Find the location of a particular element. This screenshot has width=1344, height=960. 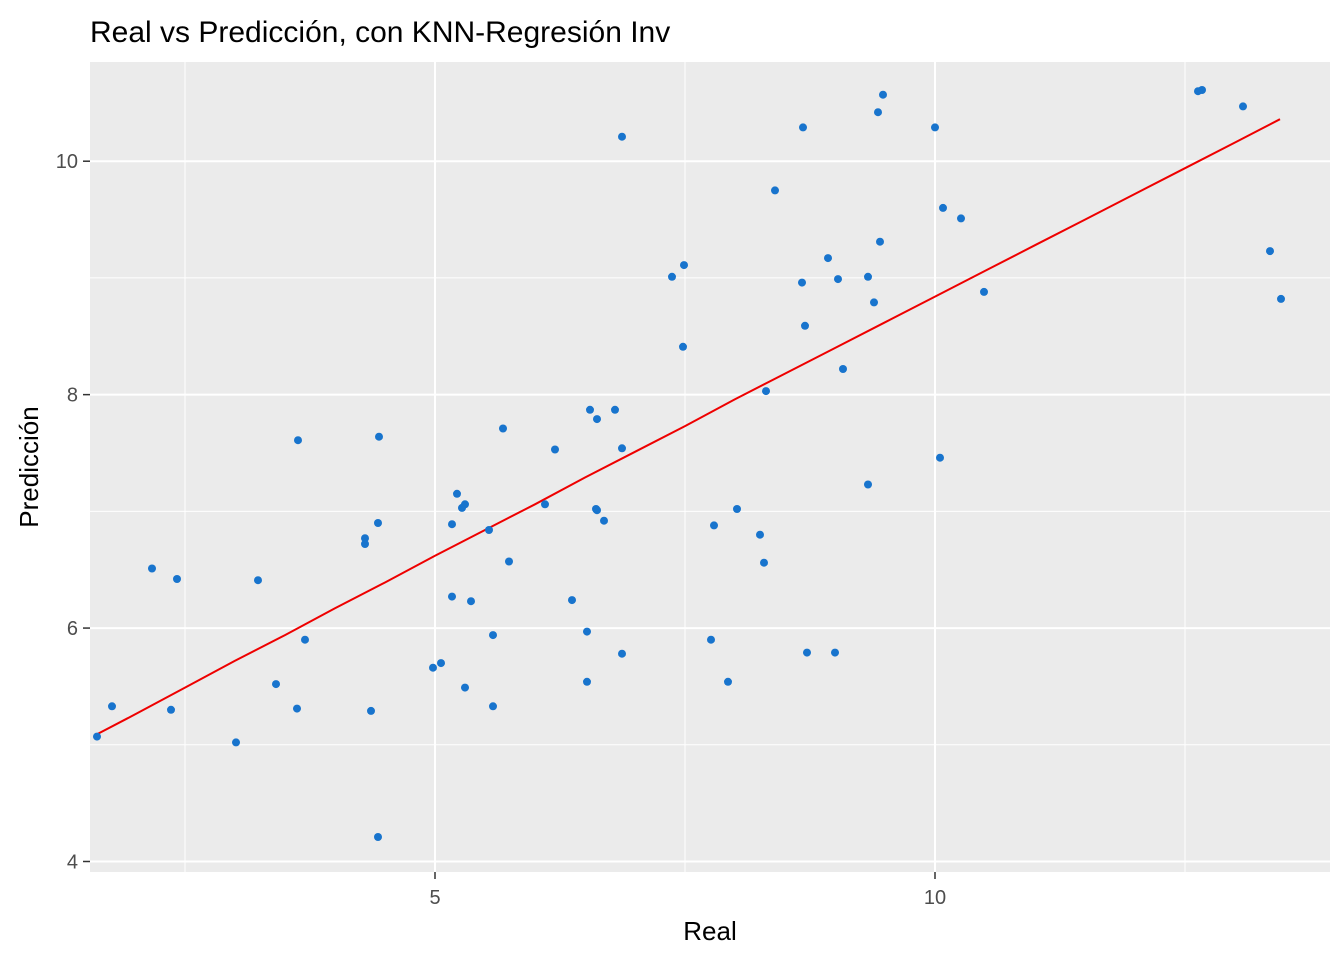

x-tick-label: 5 is located at coordinates (434, 898).